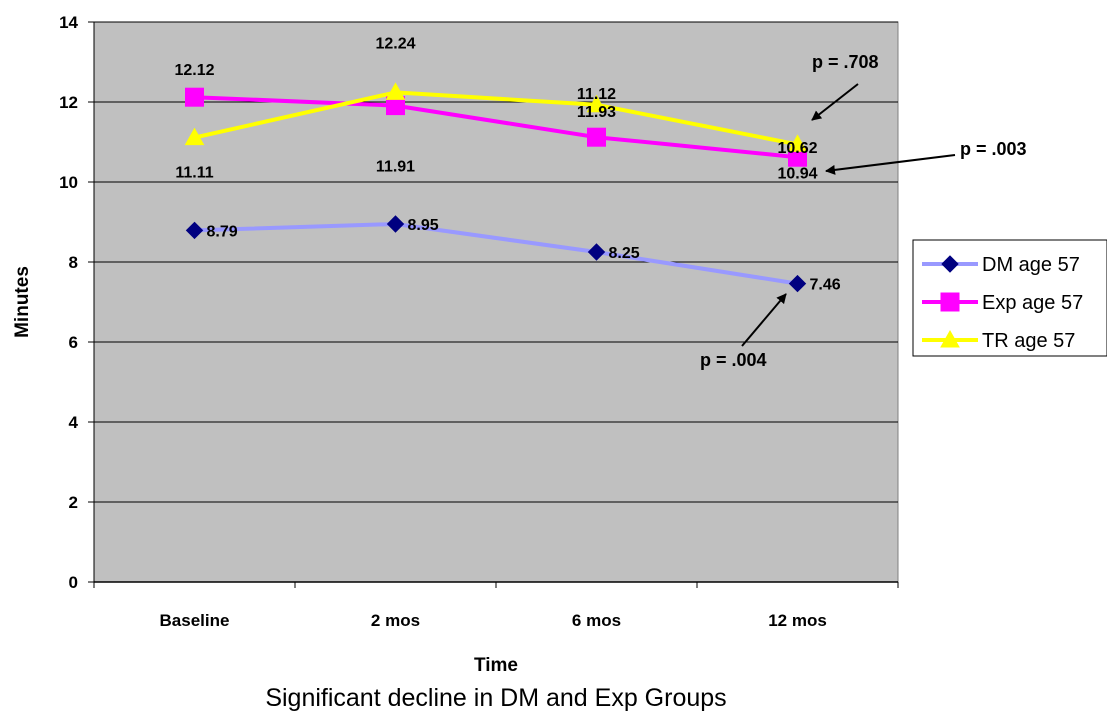  What do you see at coordinates (68, 22) in the screenshot?
I see `y-tick-label-14: 14` at bounding box center [68, 22].